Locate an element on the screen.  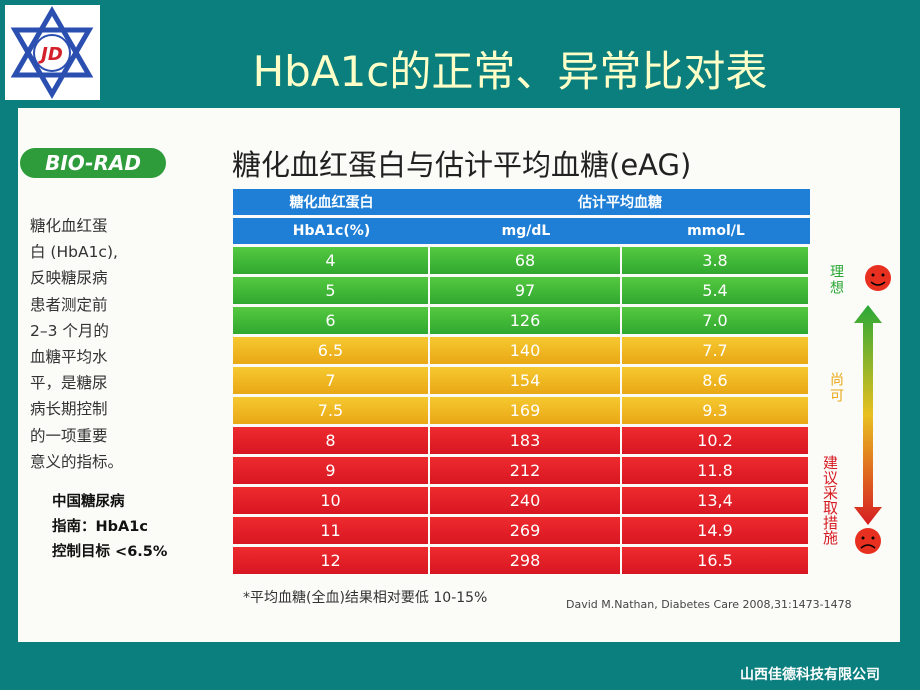
table-row: 5 97 5.4 is located at coordinates (521, 290).